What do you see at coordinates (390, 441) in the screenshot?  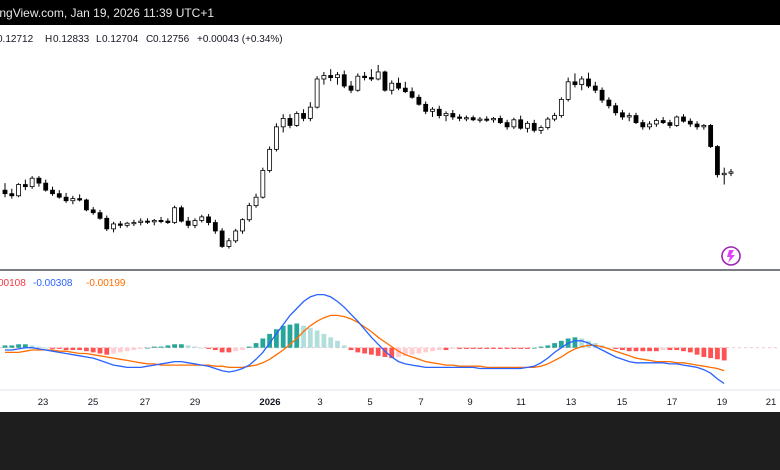 I see `bottom-strip` at bounding box center [390, 441].